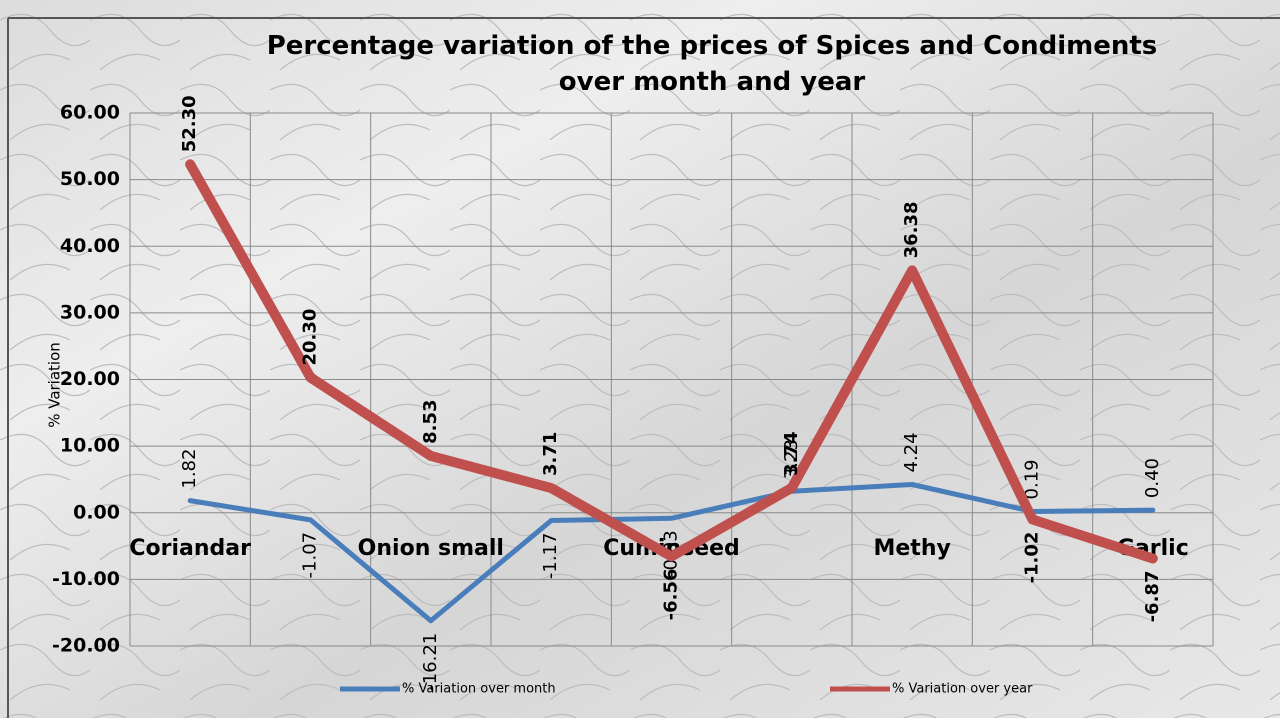 Image resolution: width=1280 pixels, height=718 pixels. What do you see at coordinates (911, 229) in the screenshot?
I see `data-label: 36.38` at bounding box center [911, 229].